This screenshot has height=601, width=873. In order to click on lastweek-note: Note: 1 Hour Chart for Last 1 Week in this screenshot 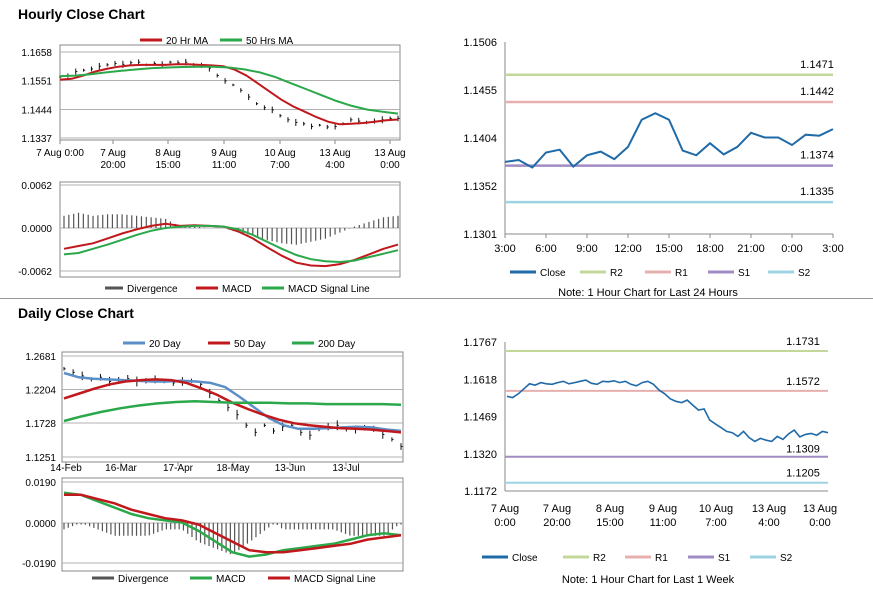, I will do `click(648, 580)`.